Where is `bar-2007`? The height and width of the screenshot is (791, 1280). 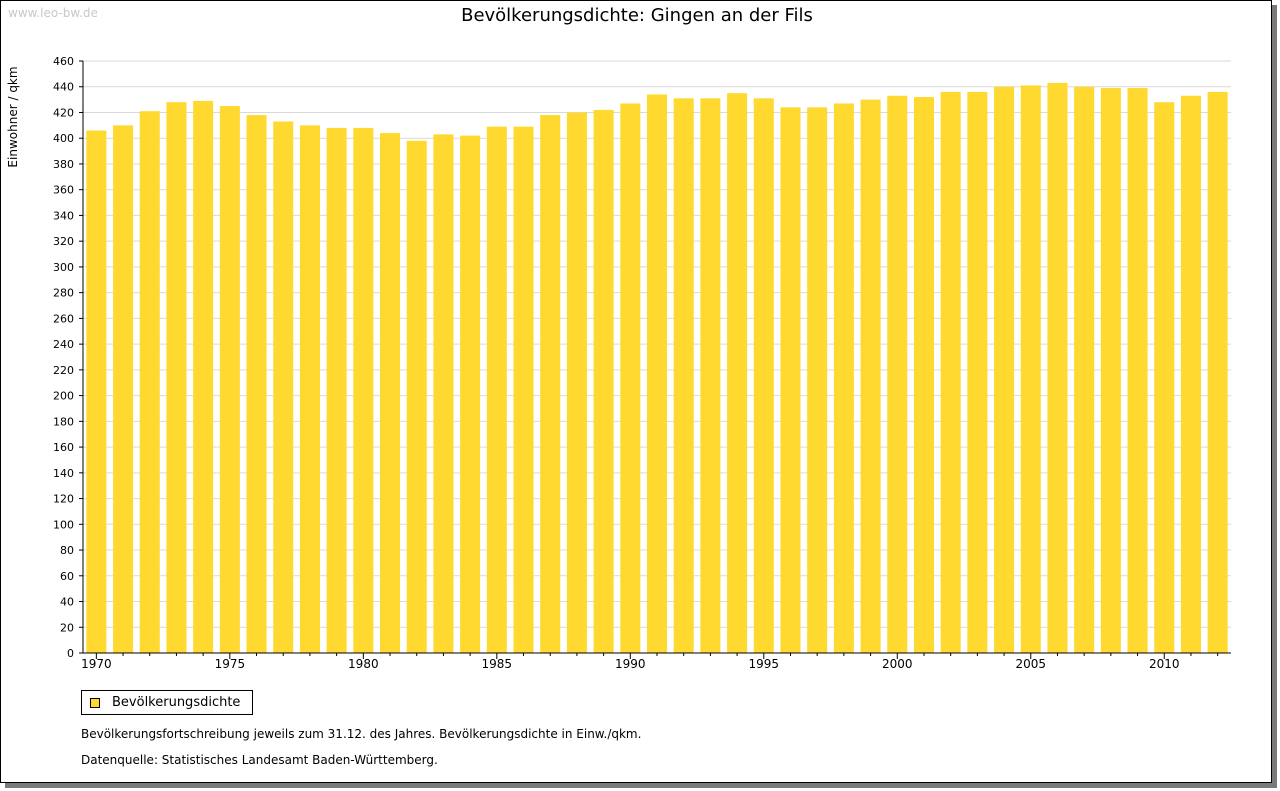 bar-2007 is located at coordinates (1084, 369).